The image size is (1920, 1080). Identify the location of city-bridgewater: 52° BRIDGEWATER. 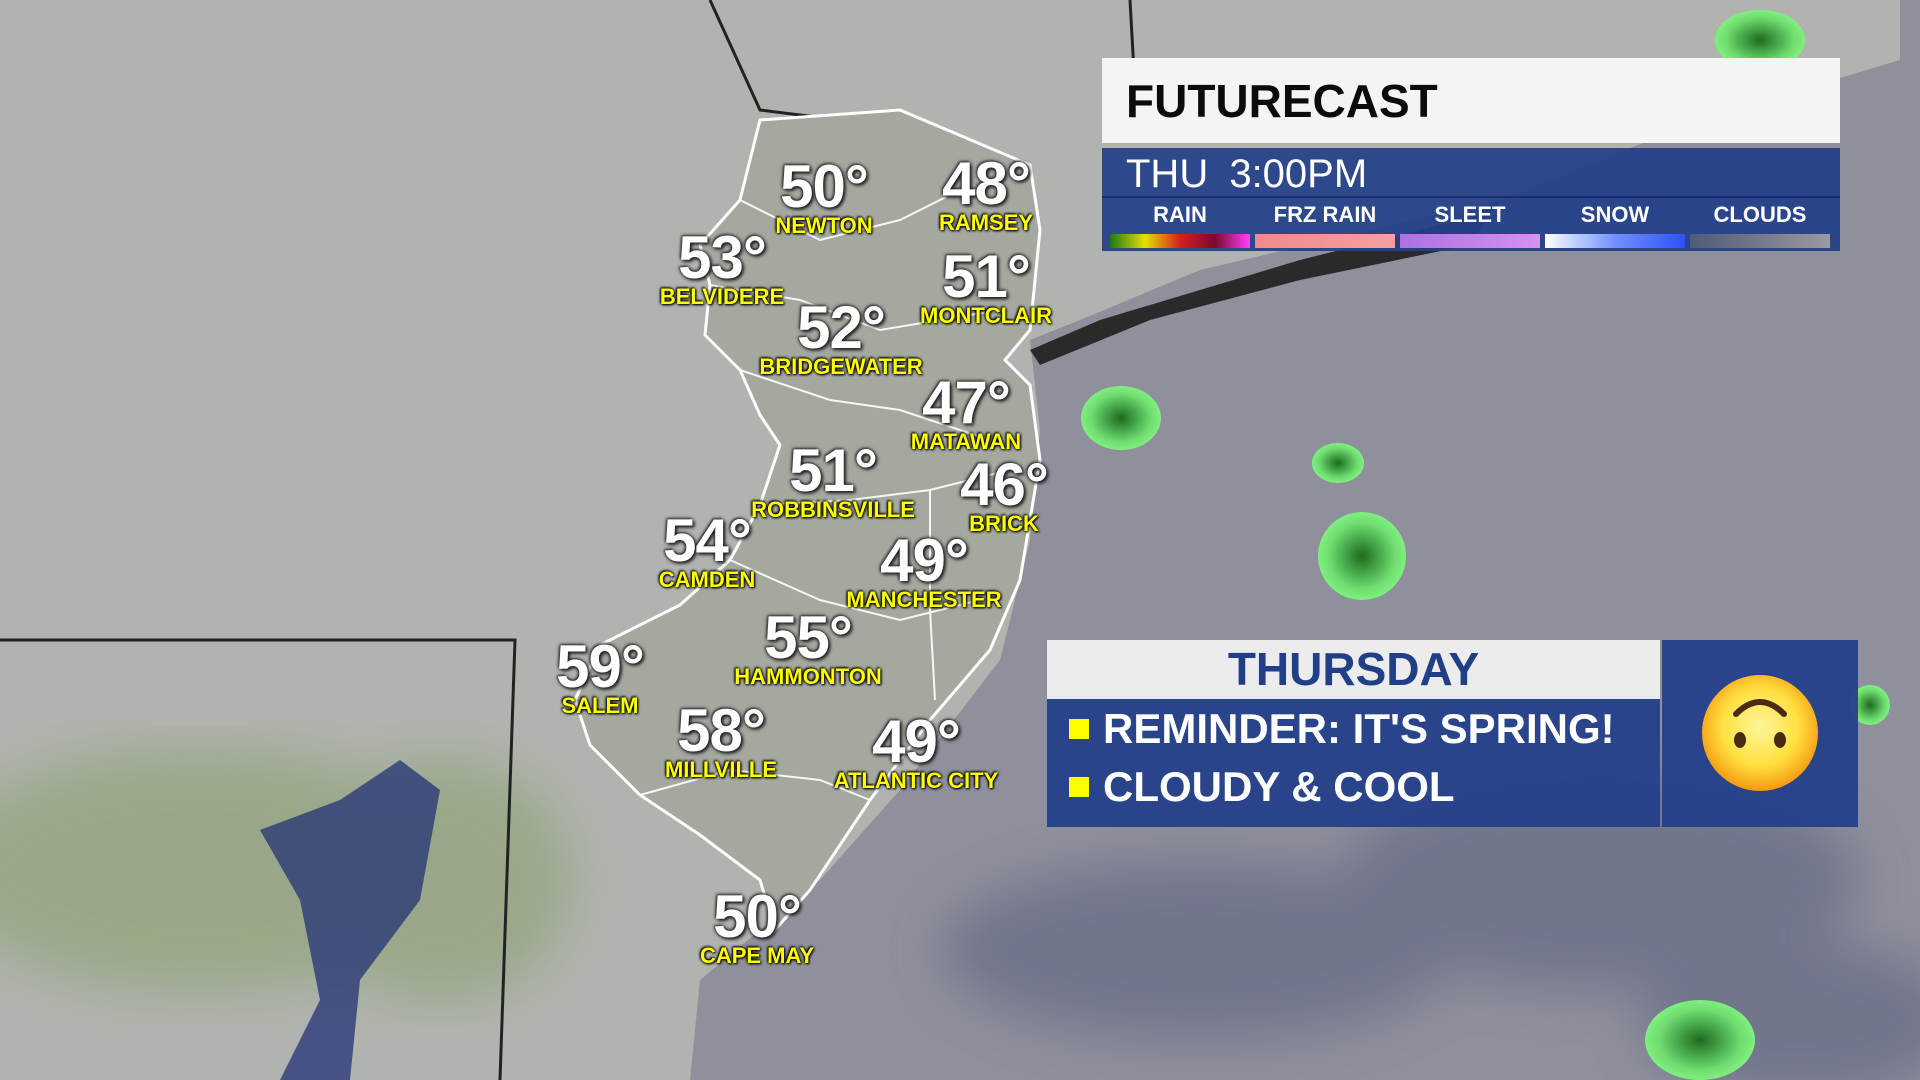
(840, 338).